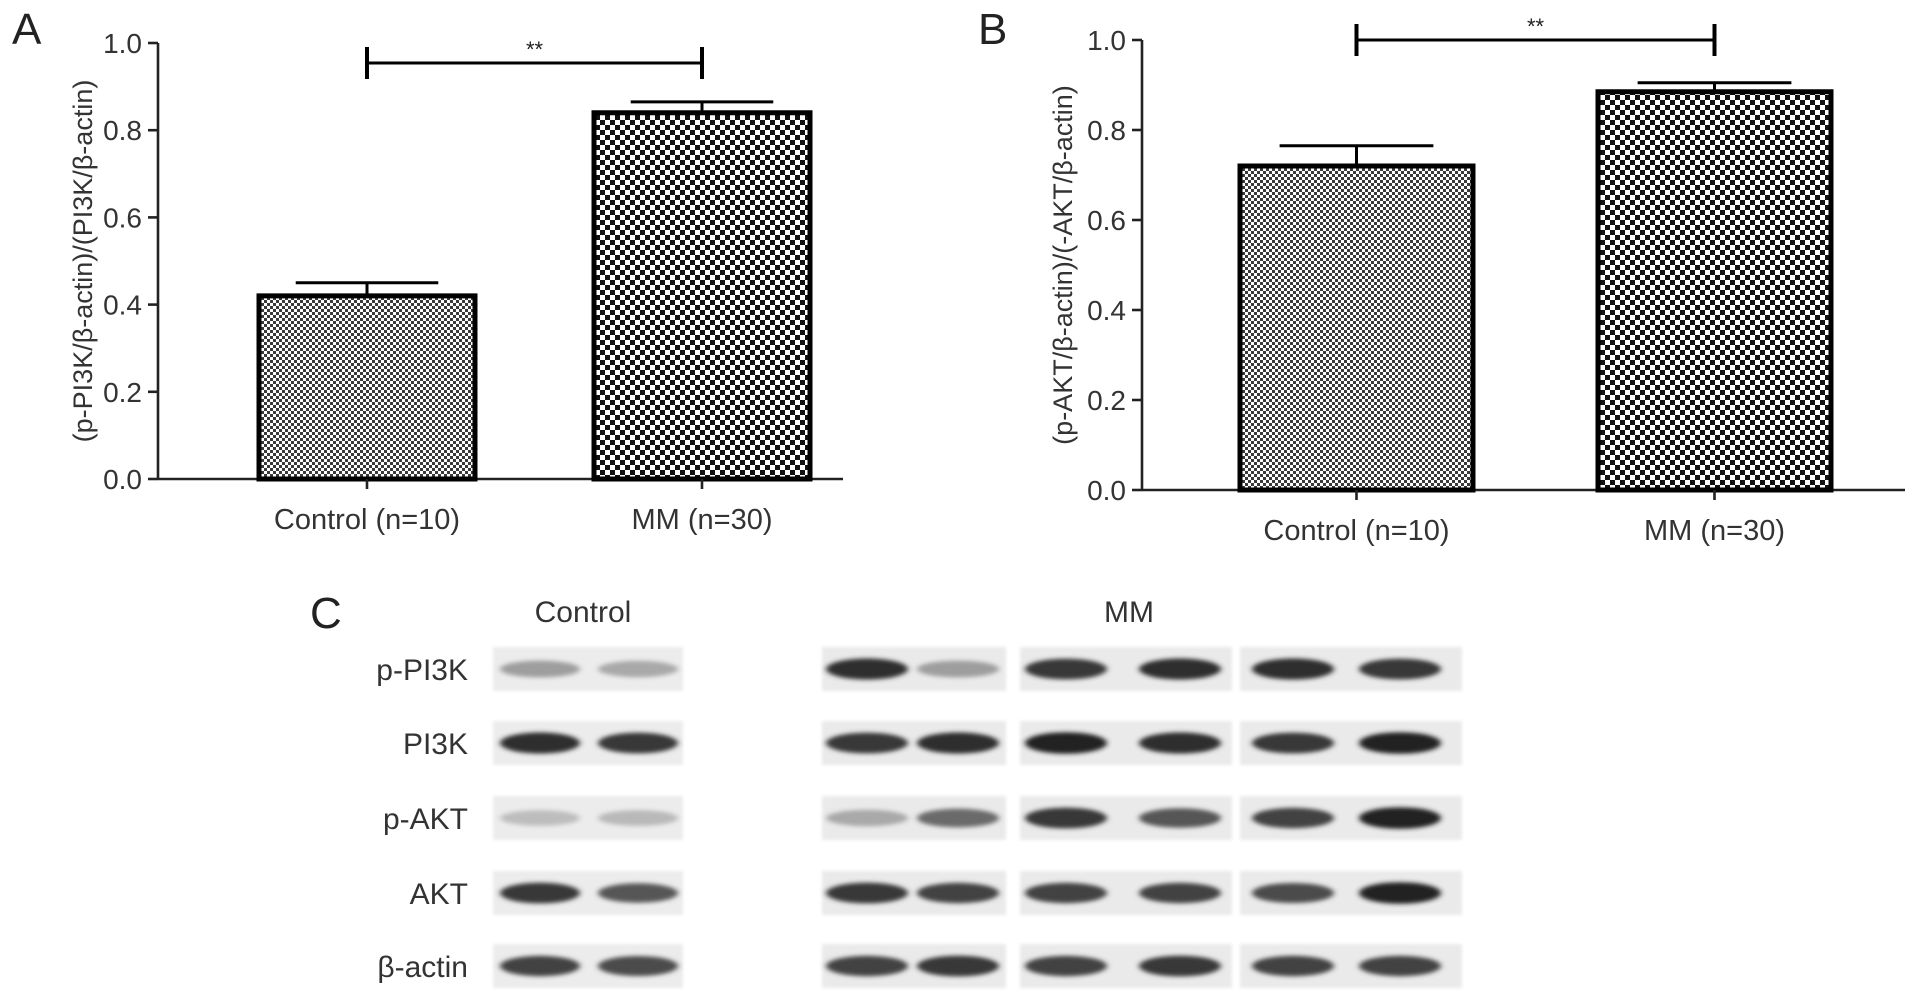 This screenshot has height=994, width=1913. What do you see at coordinates (435, 744) in the screenshot?
I see `blot-row-label: PI3K` at bounding box center [435, 744].